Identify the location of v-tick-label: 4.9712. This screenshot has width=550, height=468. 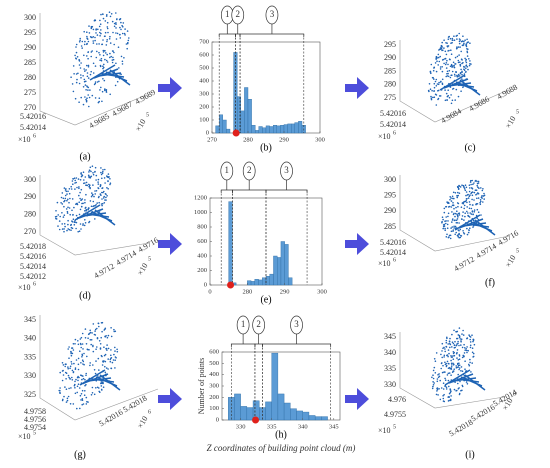
(464, 264).